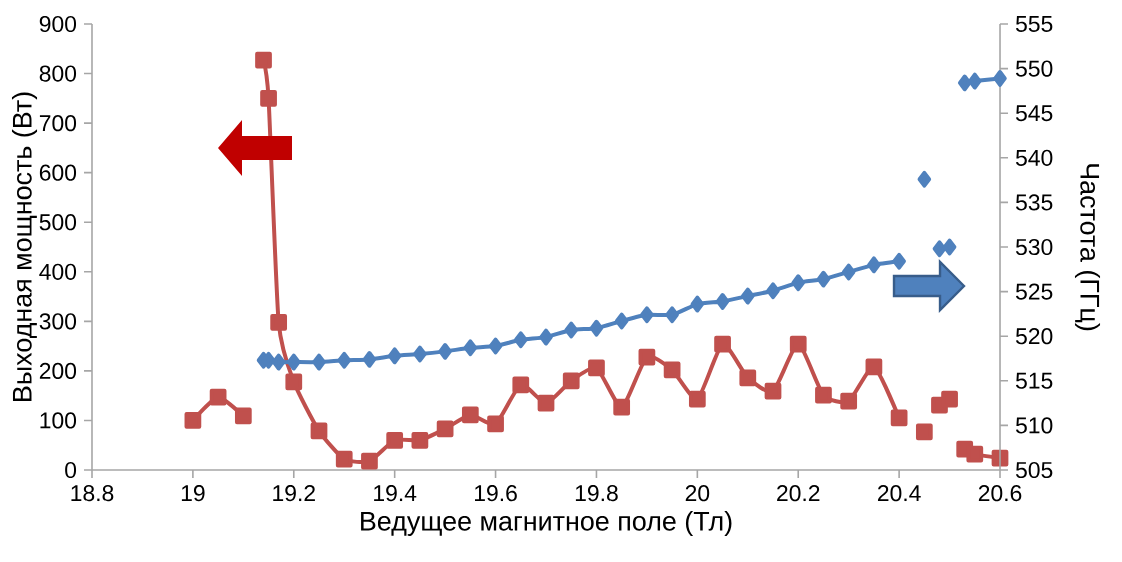  I want to click on y-tick-label: 700, so click(58, 123).